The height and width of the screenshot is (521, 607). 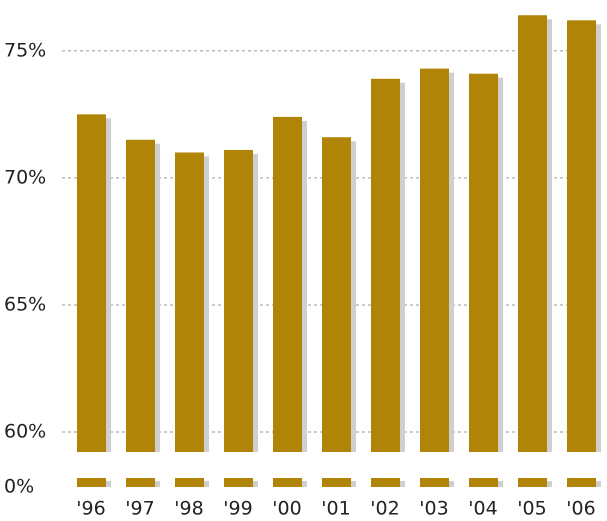 I want to click on x-tick-label: '96, so click(x=90, y=509).